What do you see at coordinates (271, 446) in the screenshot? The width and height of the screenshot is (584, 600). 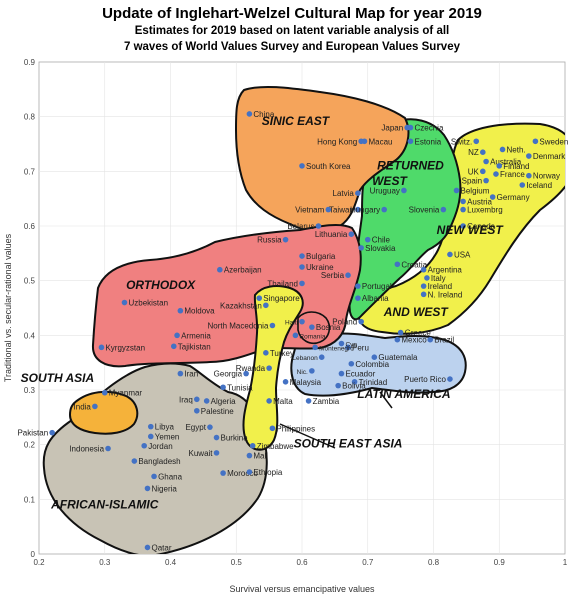 I see `point-zimbabwe: Zimbabwe` at bounding box center [271, 446].